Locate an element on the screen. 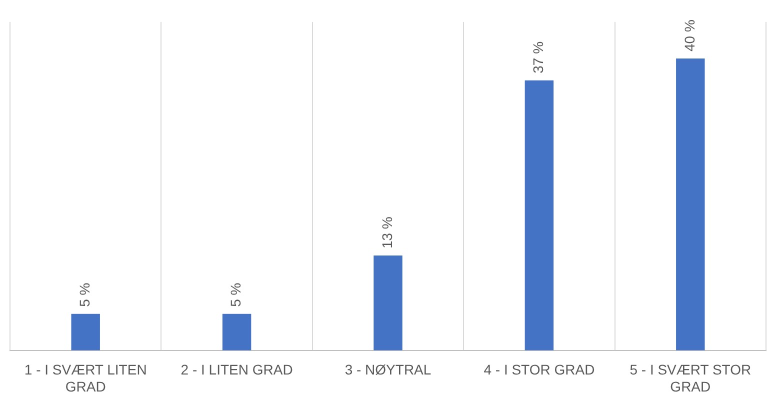 The image size is (767, 408). x-tick-label: 5 - I SVÆRT STOR GRAD is located at coordinates (691, 378).